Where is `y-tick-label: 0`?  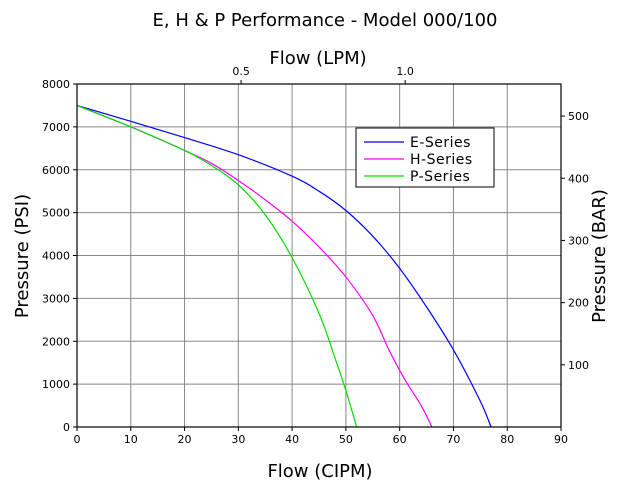 y-tick-label: 0 is located at coordinates (66, 427).